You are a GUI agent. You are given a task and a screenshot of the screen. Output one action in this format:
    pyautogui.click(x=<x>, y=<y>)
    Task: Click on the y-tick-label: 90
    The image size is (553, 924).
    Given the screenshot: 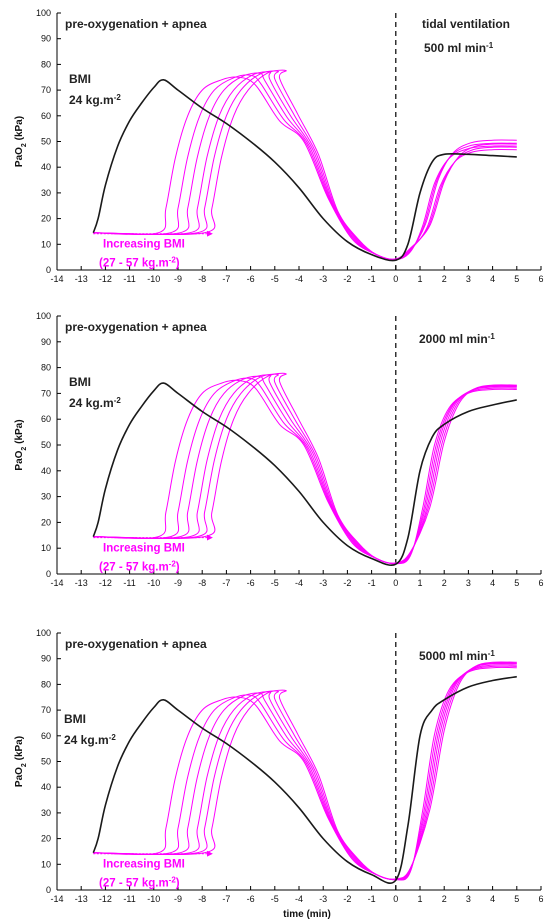 What is the action you would take?
    pyautogui.click(x=46, y=659)
    